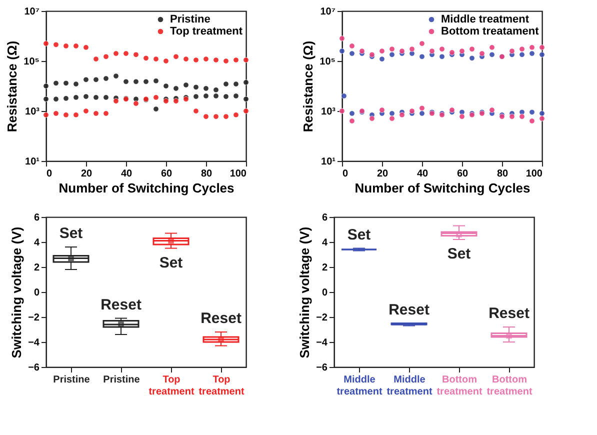  Describe the element at coordinates (206, 32) in the screenshot. I see `legend-label: Top treatment` at that location.